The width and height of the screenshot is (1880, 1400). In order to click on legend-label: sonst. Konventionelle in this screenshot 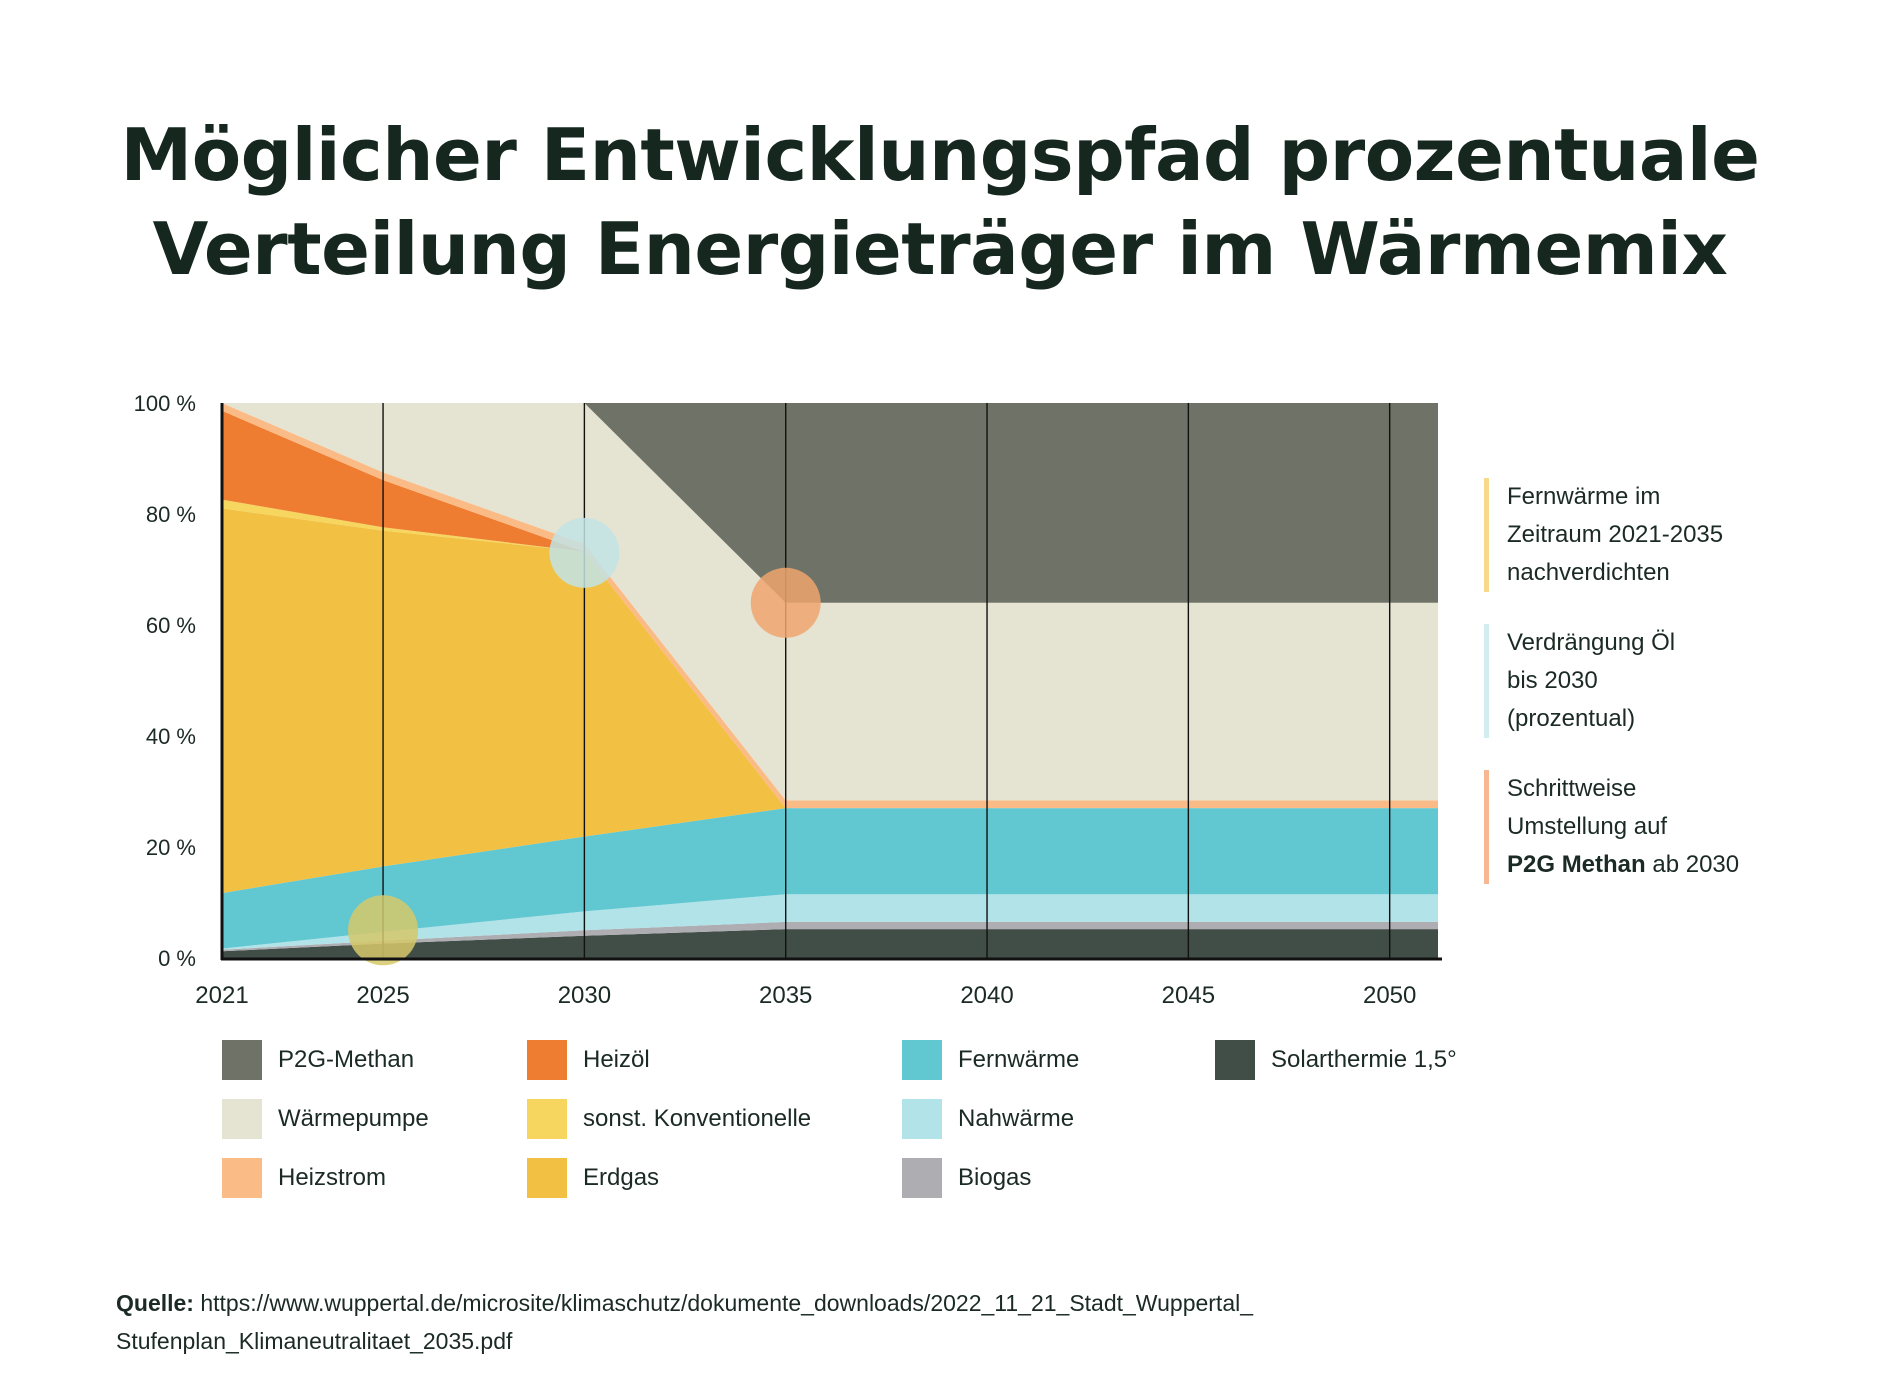, I will do `click(697, 1118)`.